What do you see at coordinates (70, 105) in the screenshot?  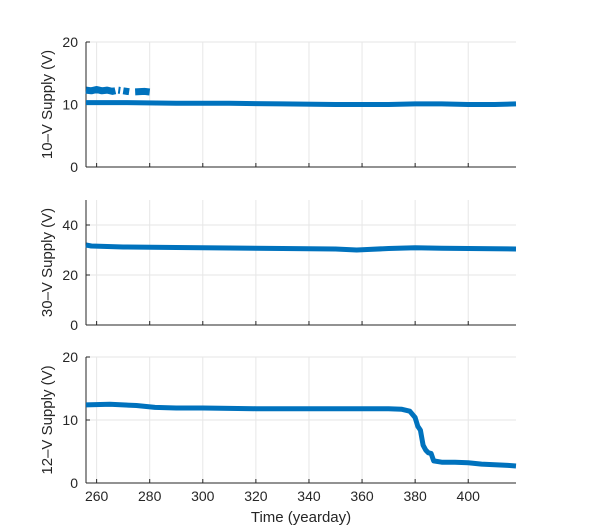 I see `ten-volt-y-tick-label: 10` at bounding box center [70, 105].